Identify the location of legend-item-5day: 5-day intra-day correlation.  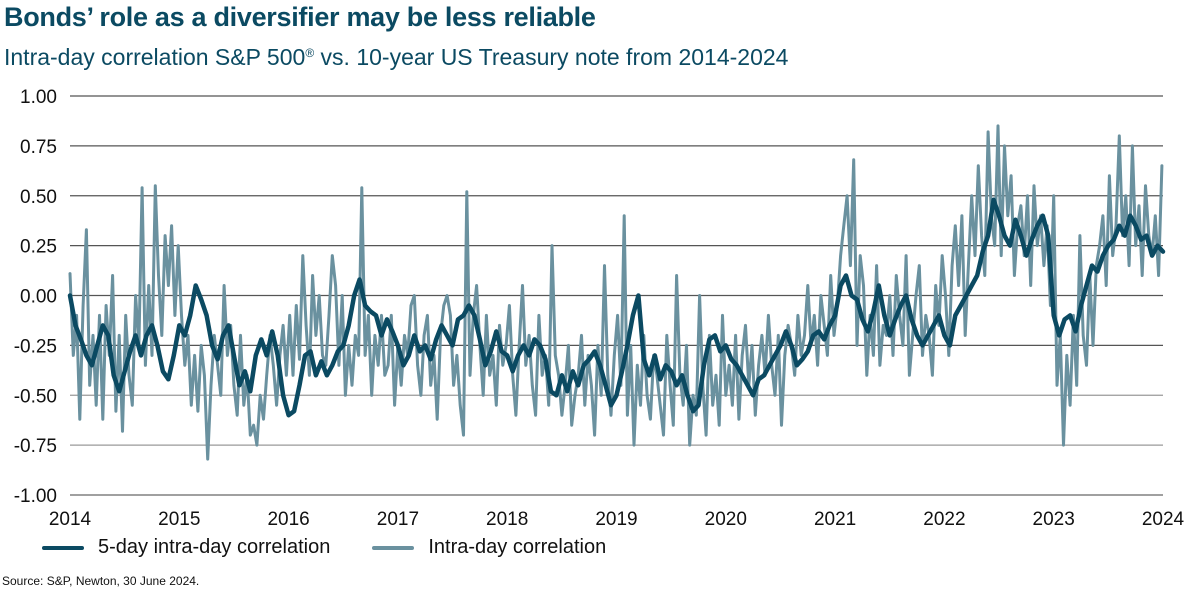
(186, 547).